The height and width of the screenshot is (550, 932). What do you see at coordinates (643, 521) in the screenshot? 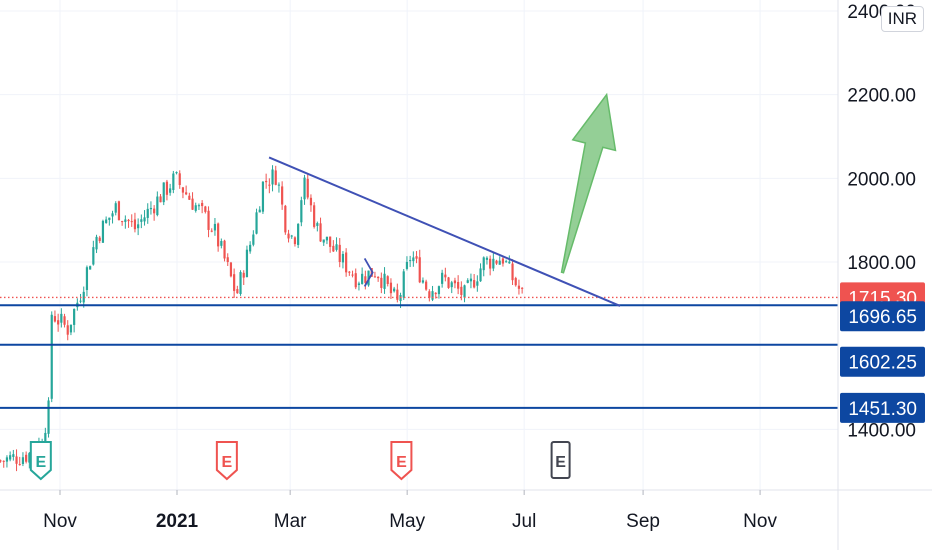
I see `x-tick-label: Sep` at bounding box center [643, 521].